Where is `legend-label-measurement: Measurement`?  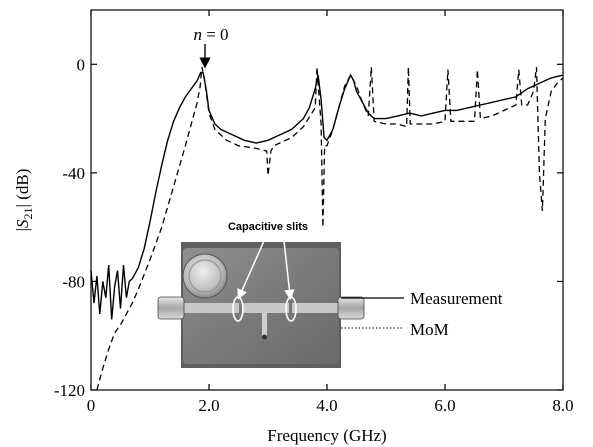
legend-label-measurement: Measurement is located at coordinates (456, 298).